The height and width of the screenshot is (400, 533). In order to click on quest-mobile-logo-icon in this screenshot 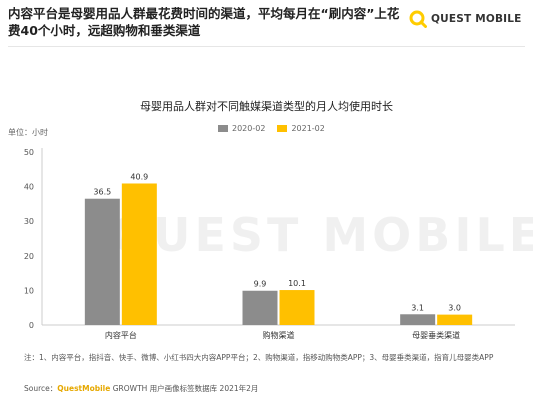, I will do `click(418, 19)`.